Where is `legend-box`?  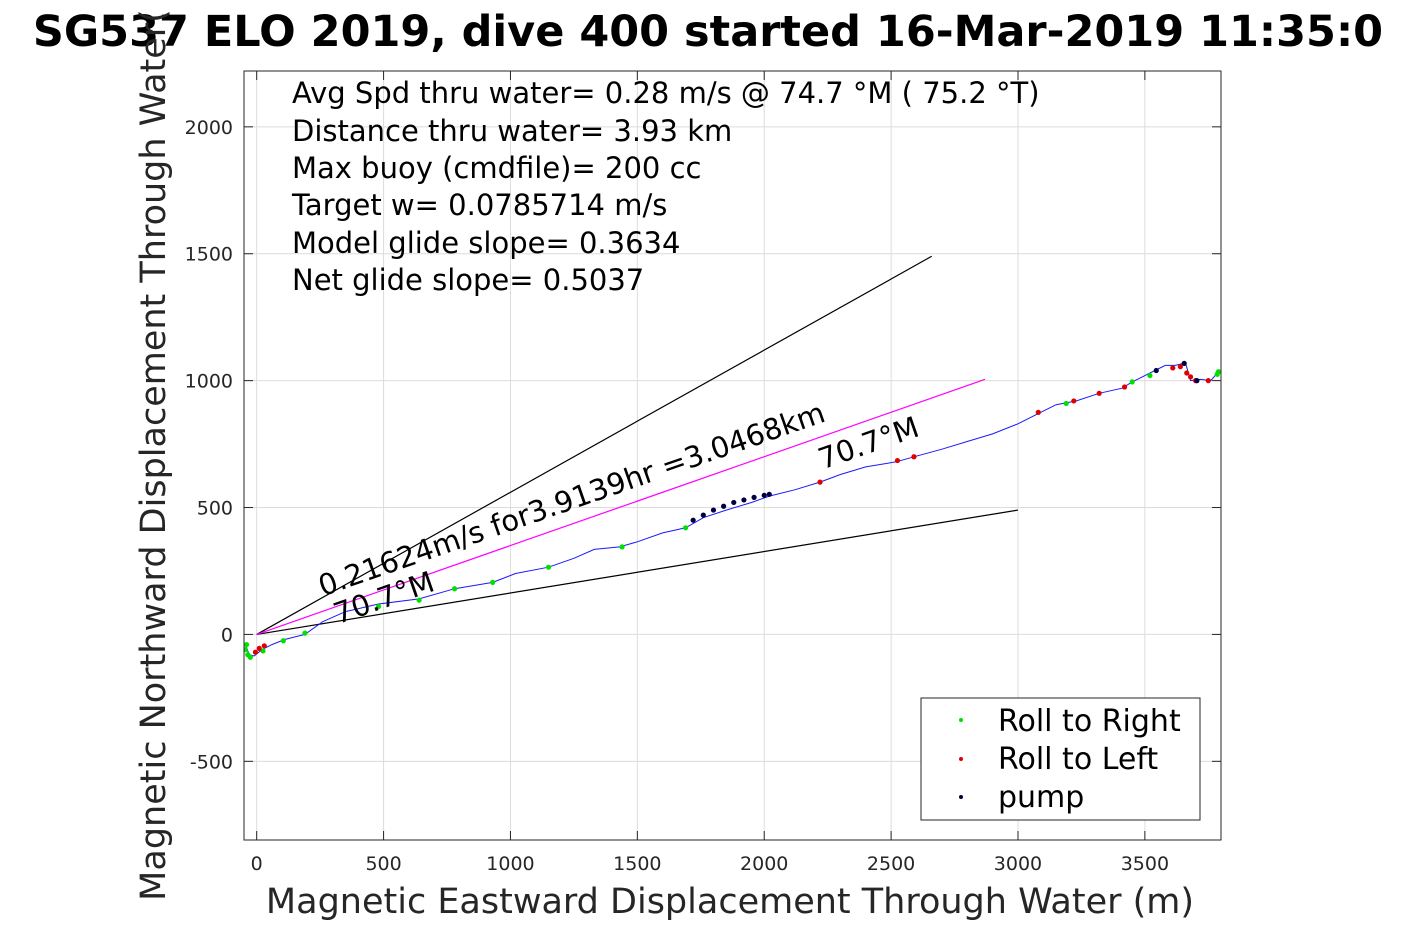 legend-box is located at coordinates (1060, 759).